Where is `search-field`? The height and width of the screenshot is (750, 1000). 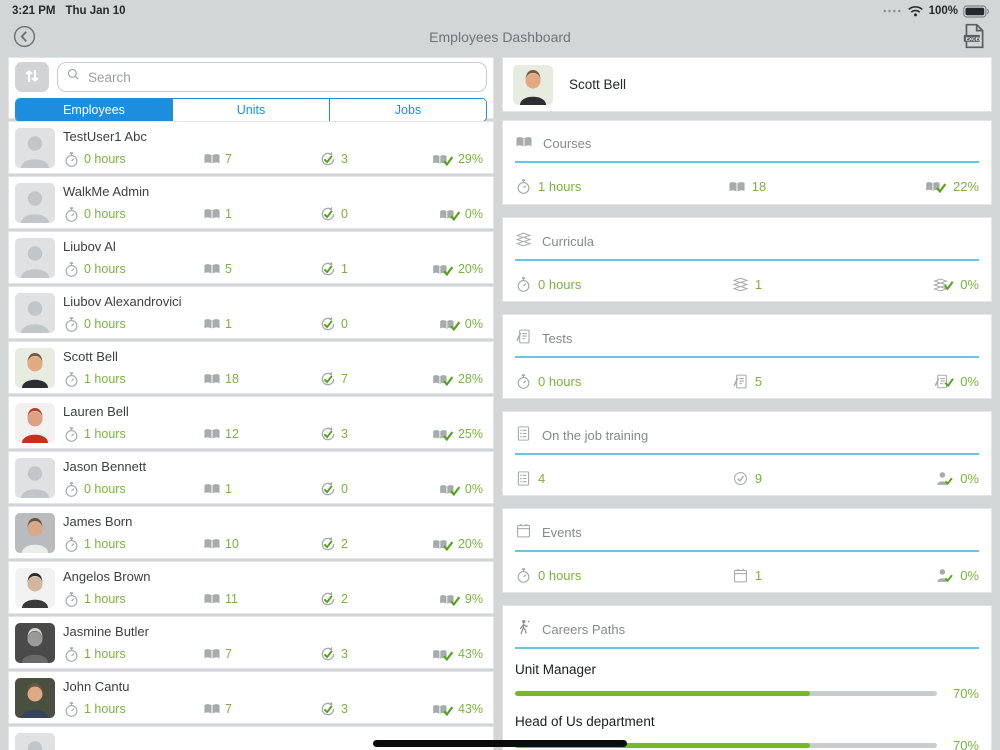 search-field is located at coordinates (272, 77).